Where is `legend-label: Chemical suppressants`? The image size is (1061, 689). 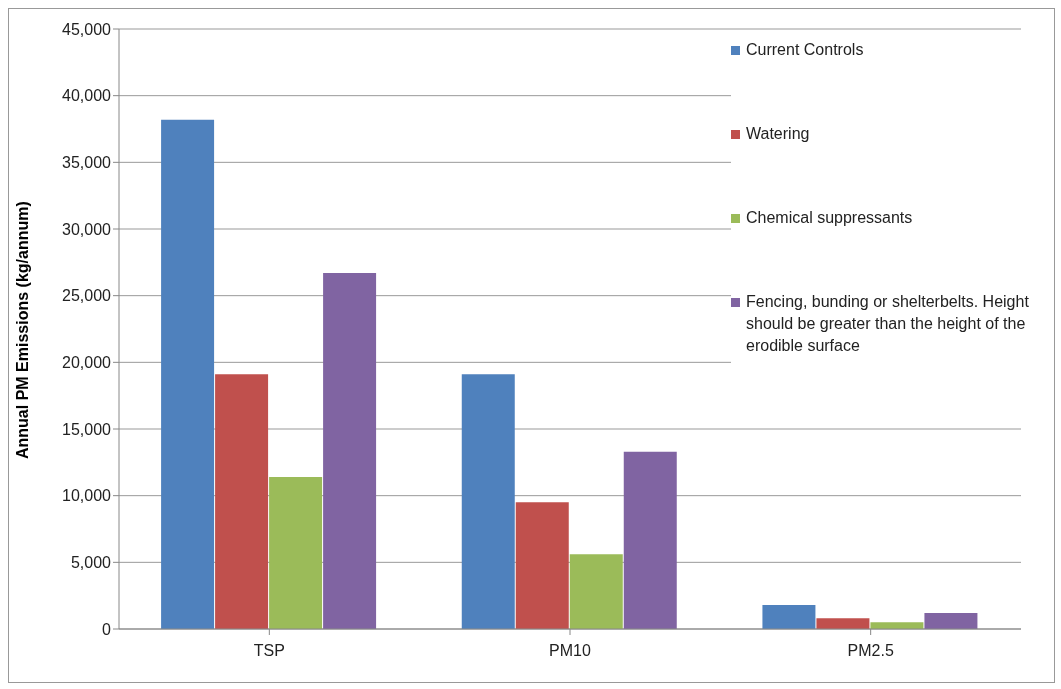 legend-label: Chemical suppressants is located at coordinates (830, 218).